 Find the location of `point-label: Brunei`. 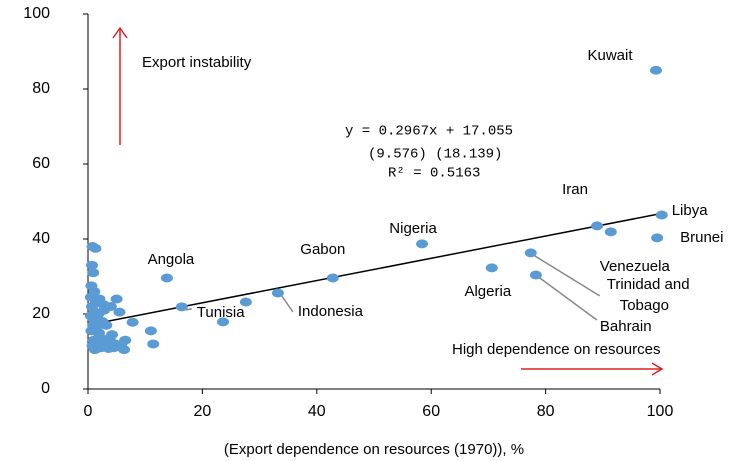

point-label: Brunei is located at coordinates (701, 237).